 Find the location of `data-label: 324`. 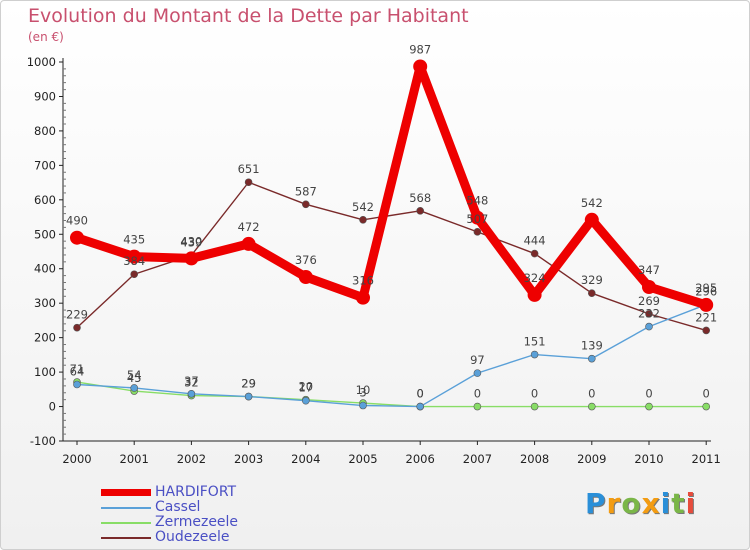

data-label: 324 is located at coordinates (535, 278).